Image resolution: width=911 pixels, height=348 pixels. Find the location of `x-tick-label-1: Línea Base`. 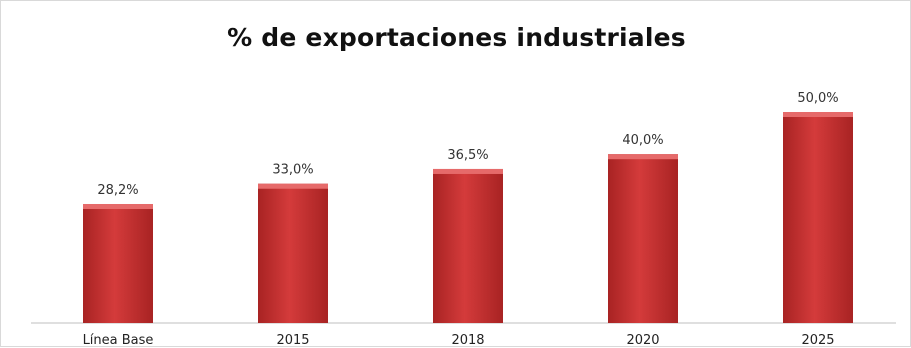

x-tick-label-1: Línea Base is located at coordinates (118, 340).